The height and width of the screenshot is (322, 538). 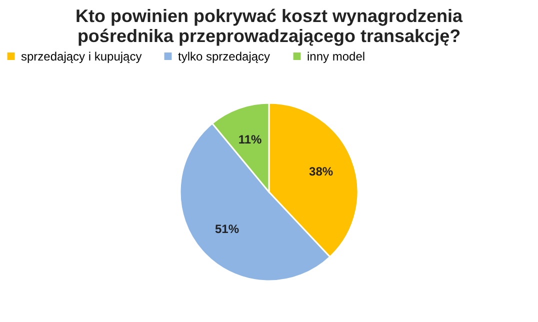 I want to click on legend-label: tylko sprzedający, so click(x=224, y=56).